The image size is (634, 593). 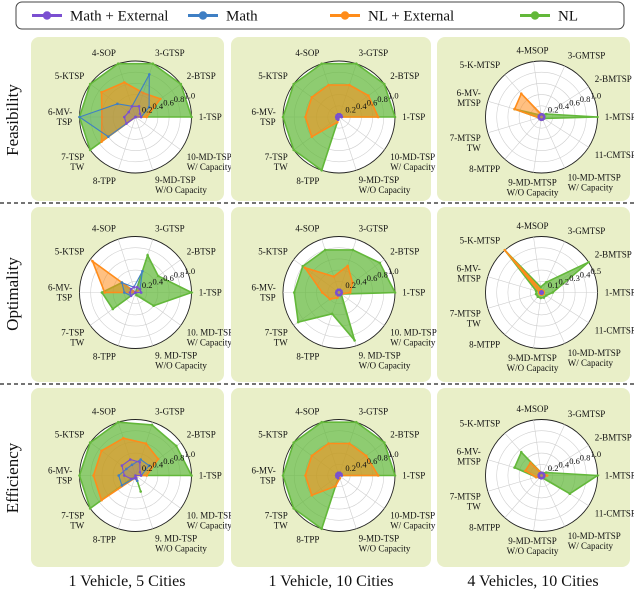 What do you see at coordinates (594, 178) in the screenshot?
I see `axis-label: 10-MD-MTSP` at bounding box center [594, 178].